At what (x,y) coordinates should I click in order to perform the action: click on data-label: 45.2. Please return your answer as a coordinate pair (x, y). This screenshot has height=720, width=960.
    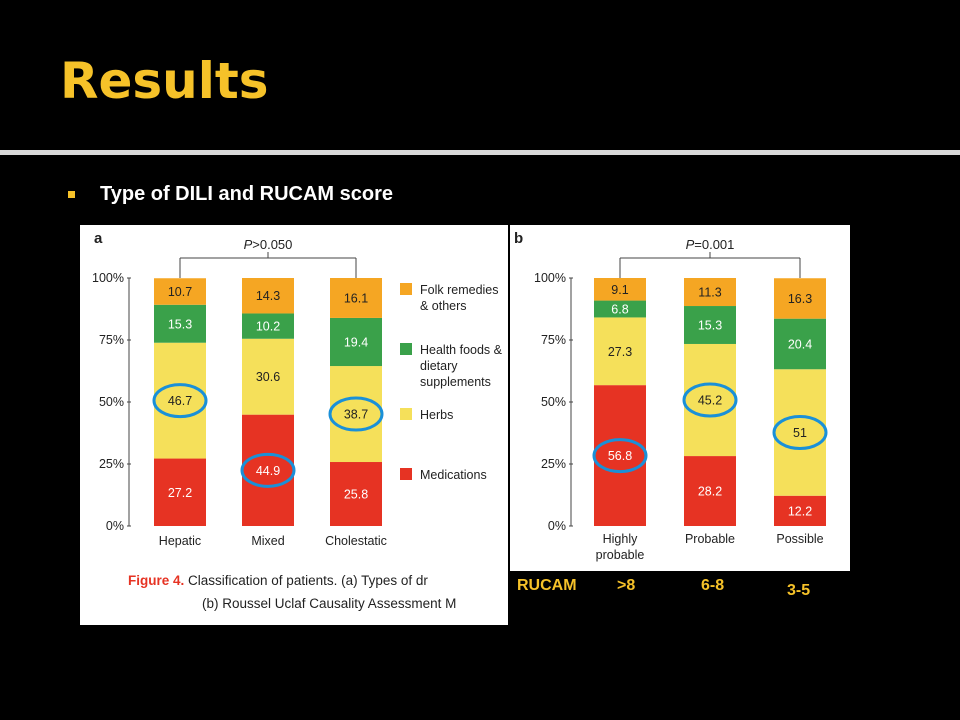
    Looking at the image, I should click on (710, 401).